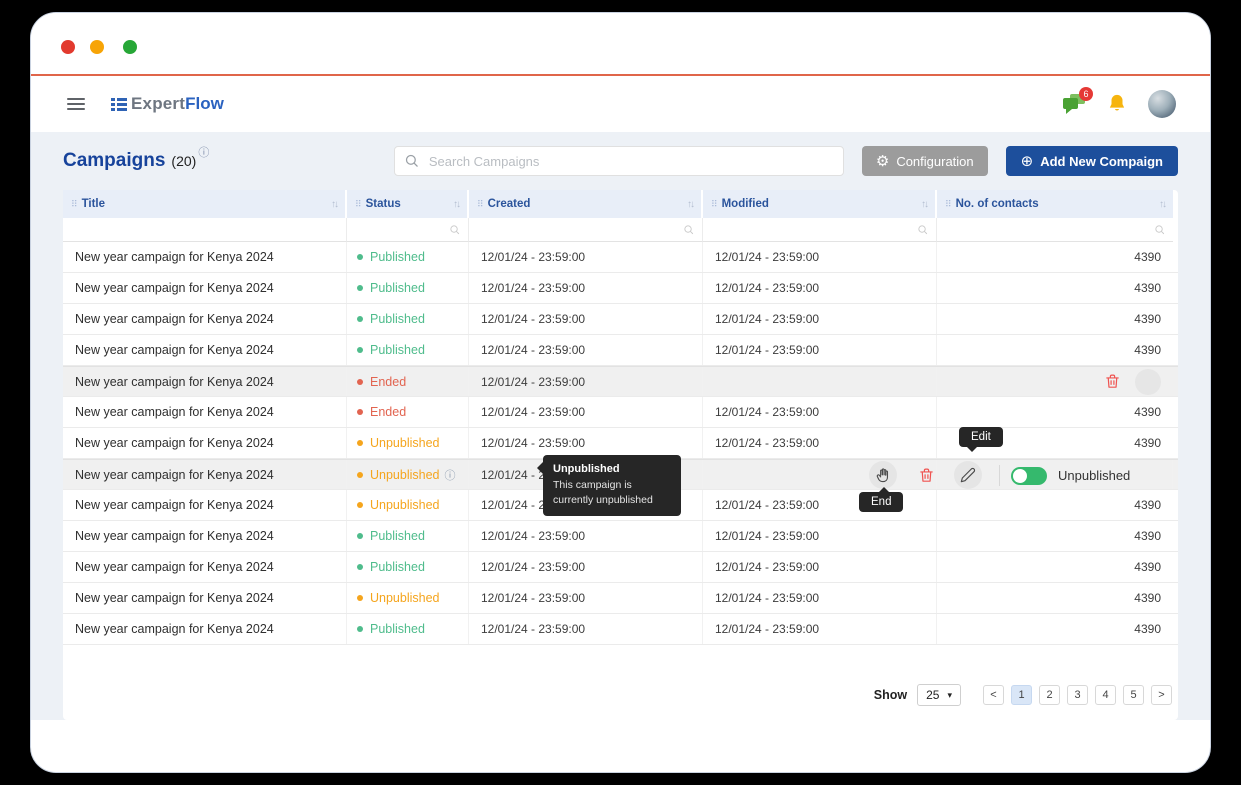  What do you see at coordinates (981, 439) in the screenshot?
I see `edit-tooltip: Edit` at bounding box center [981, 439].